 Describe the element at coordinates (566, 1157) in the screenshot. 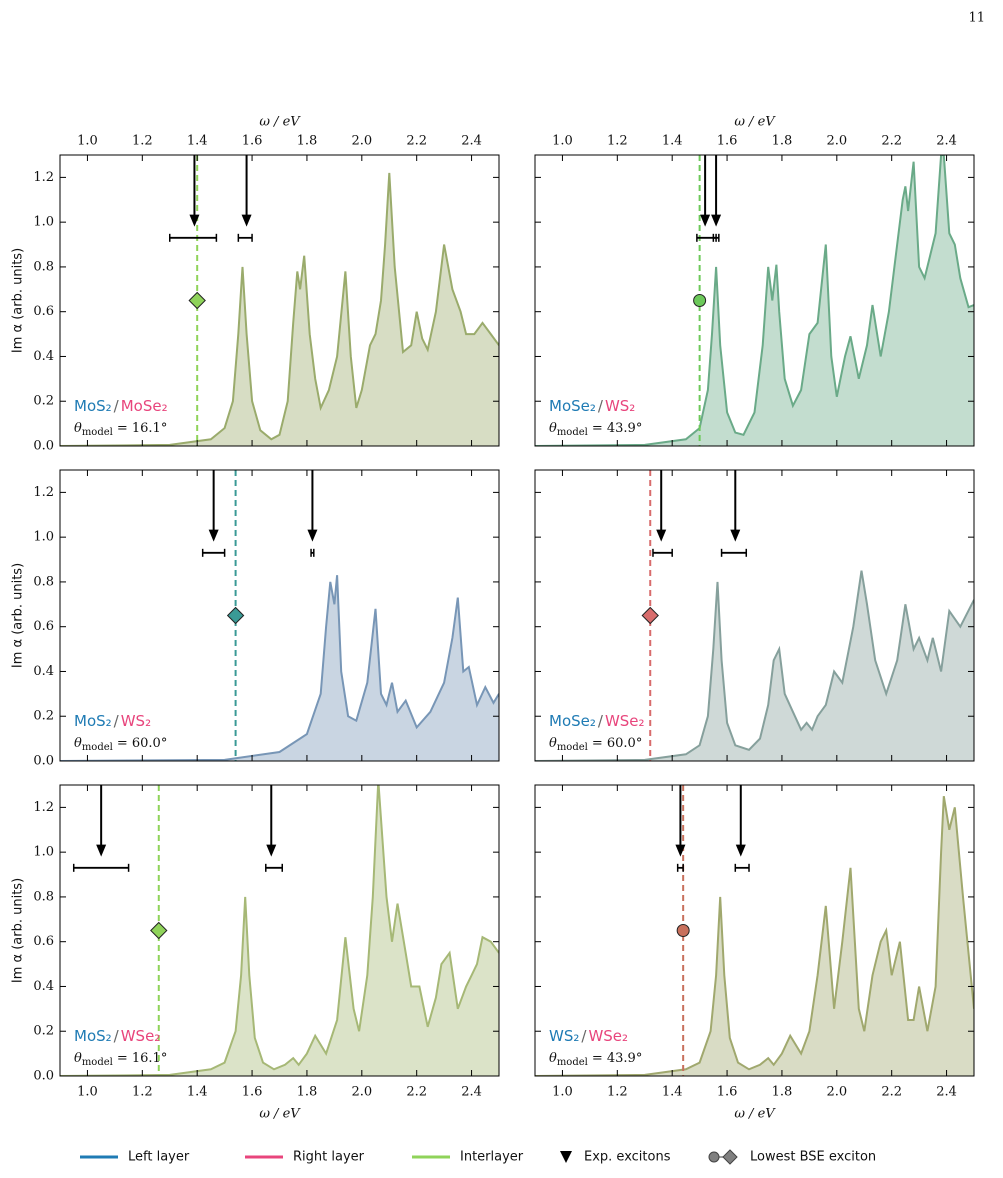

I see `legend-triangle` at that location.